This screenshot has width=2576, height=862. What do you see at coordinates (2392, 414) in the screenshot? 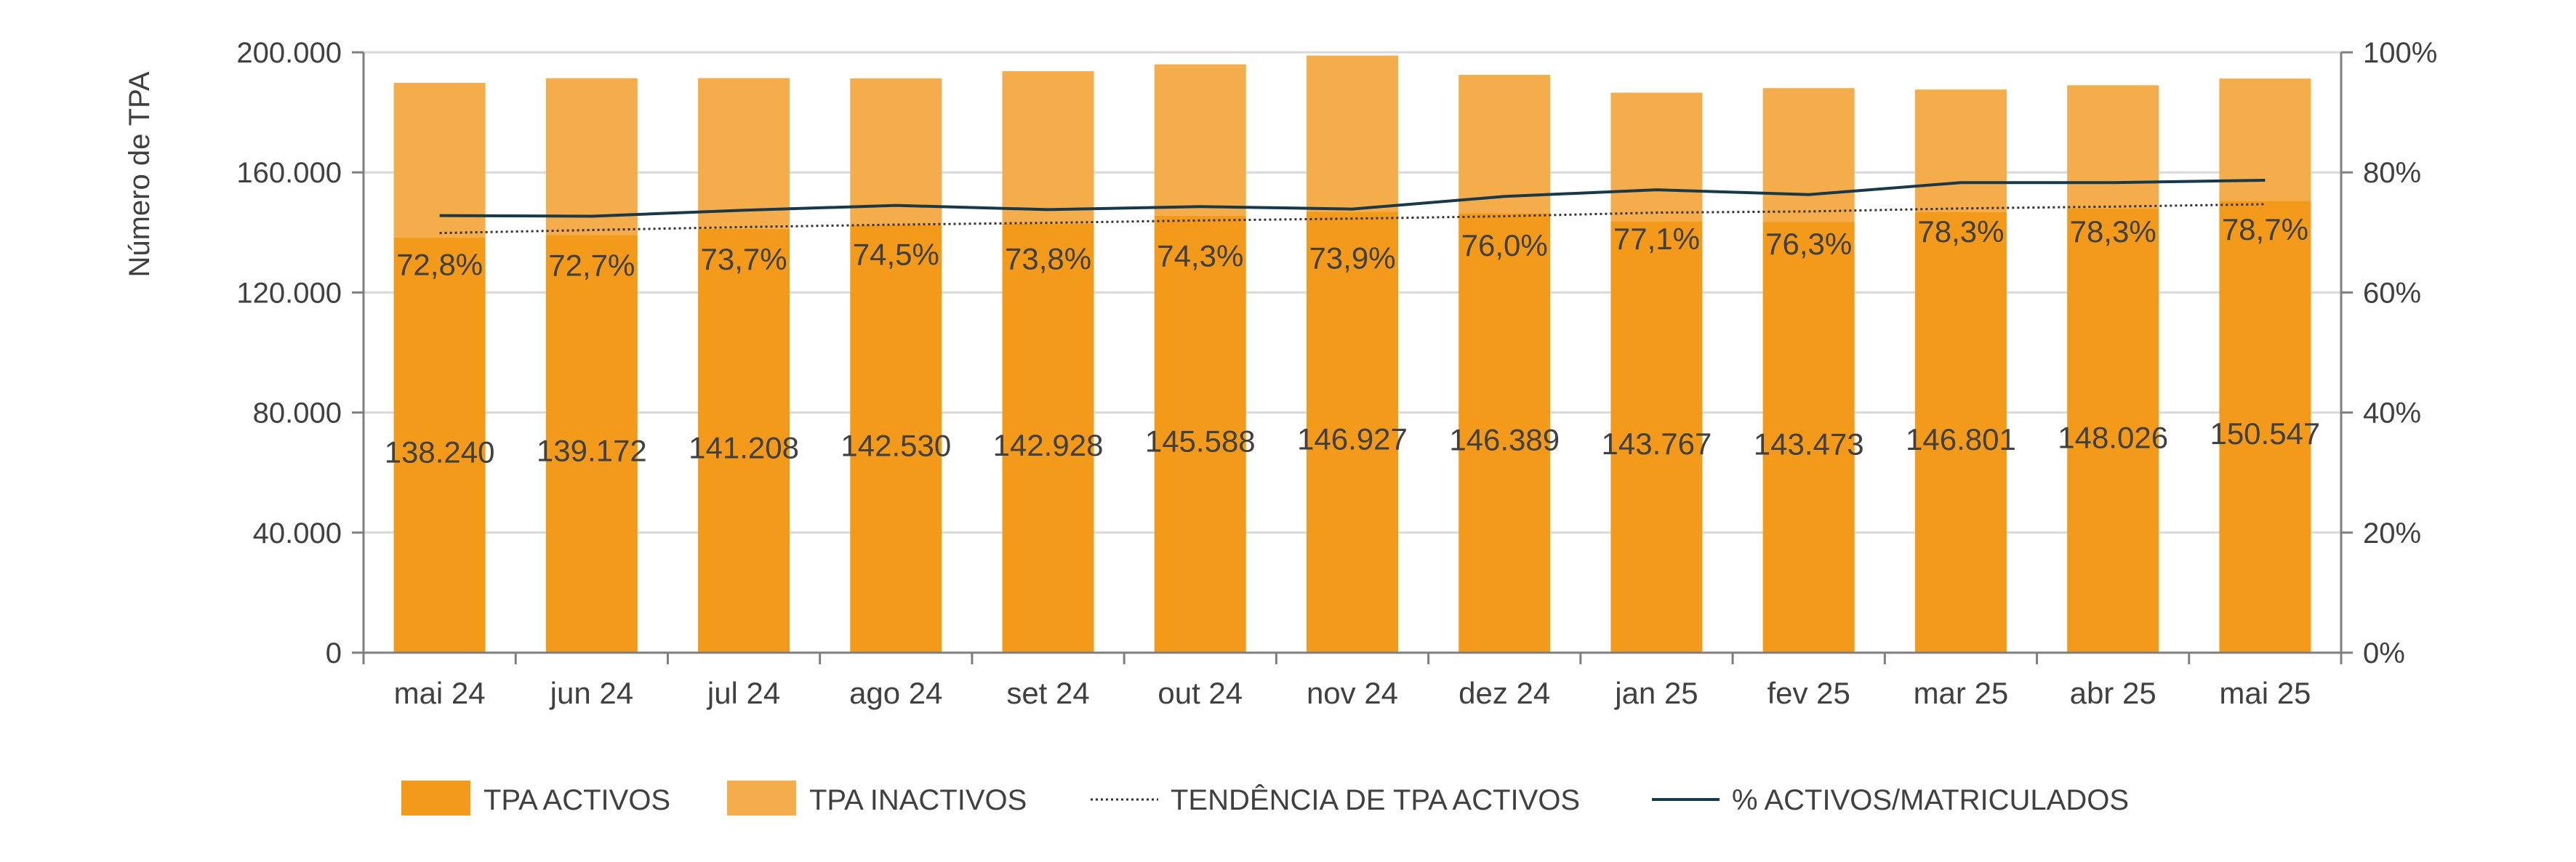
I see `right-tick-label: 40%` at bounding box center [2392, 414].